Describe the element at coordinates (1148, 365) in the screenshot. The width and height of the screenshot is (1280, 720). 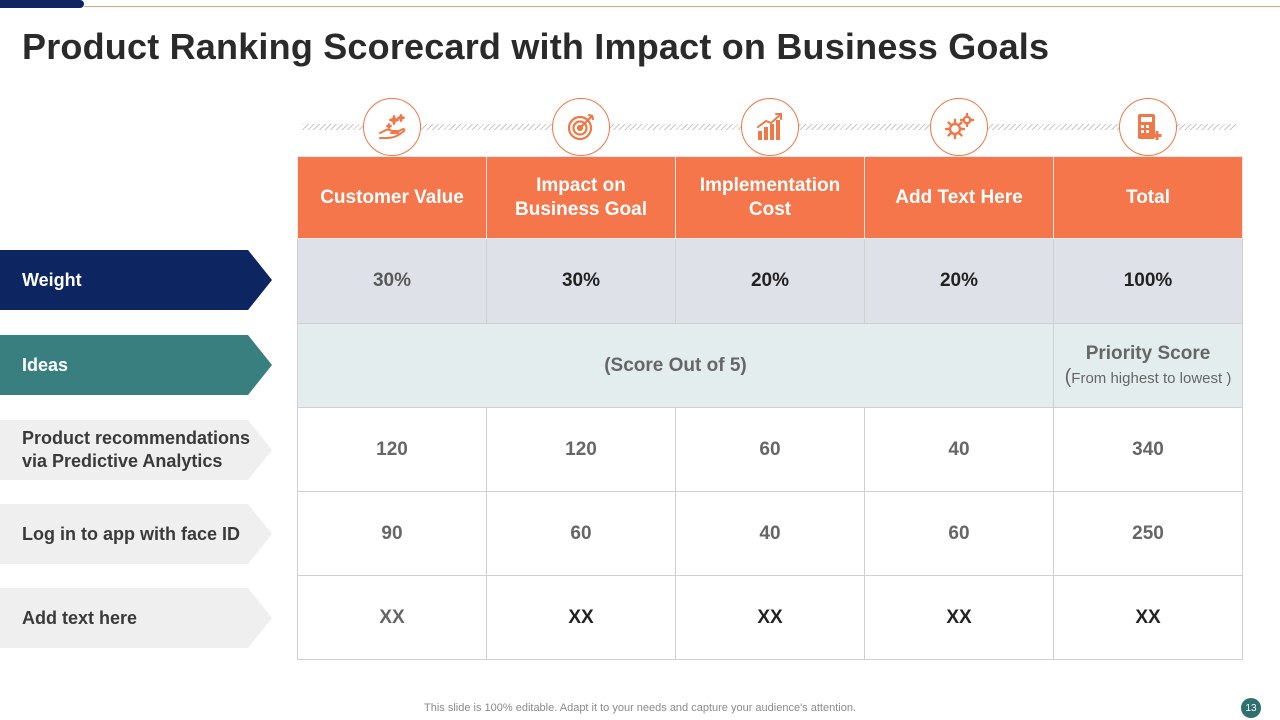
I see `priority-score-cell: Priority Score (From highest to lowest )` at that location.